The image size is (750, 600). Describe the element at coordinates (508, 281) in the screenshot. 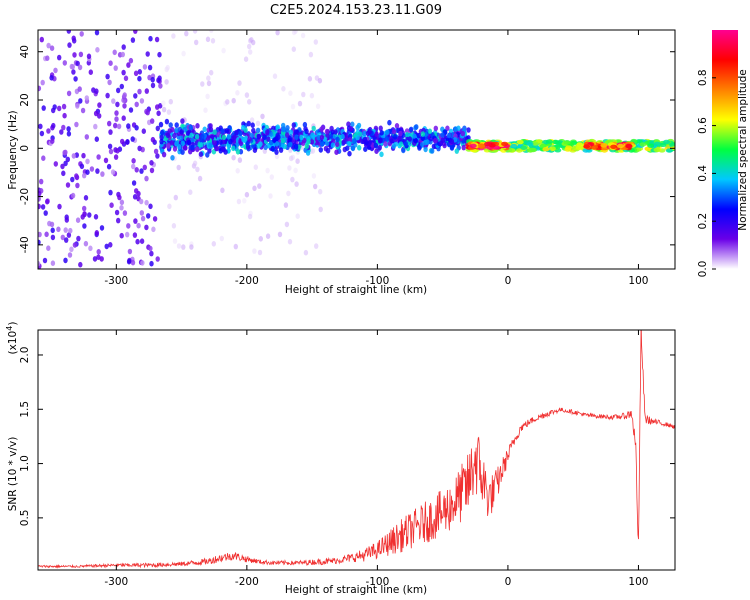

I see `spectrogram-x-tick-label: 0` at that location.